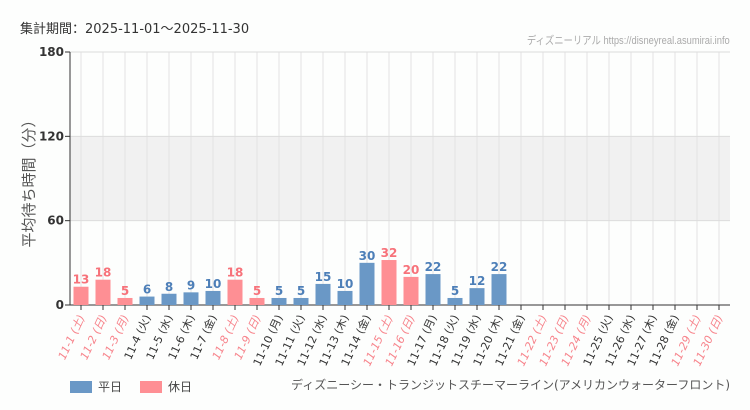 The width and height of the screenshot is (750, 410). Describe the element at coordinates (51, 52) in the screenshot. I see `y-tick-label: 180` at that location.